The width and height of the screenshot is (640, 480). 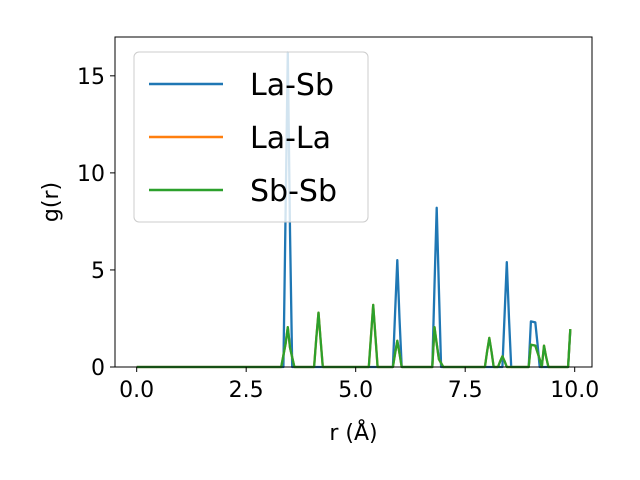 I want to click on legend-box, so click(x=251, y=137).